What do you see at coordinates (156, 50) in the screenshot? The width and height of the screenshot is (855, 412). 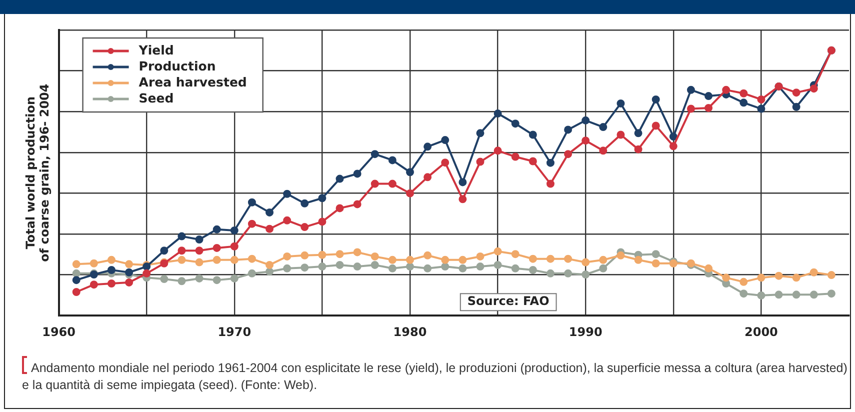 I see `legend-label: Yield` at bounding box center [156, 50].